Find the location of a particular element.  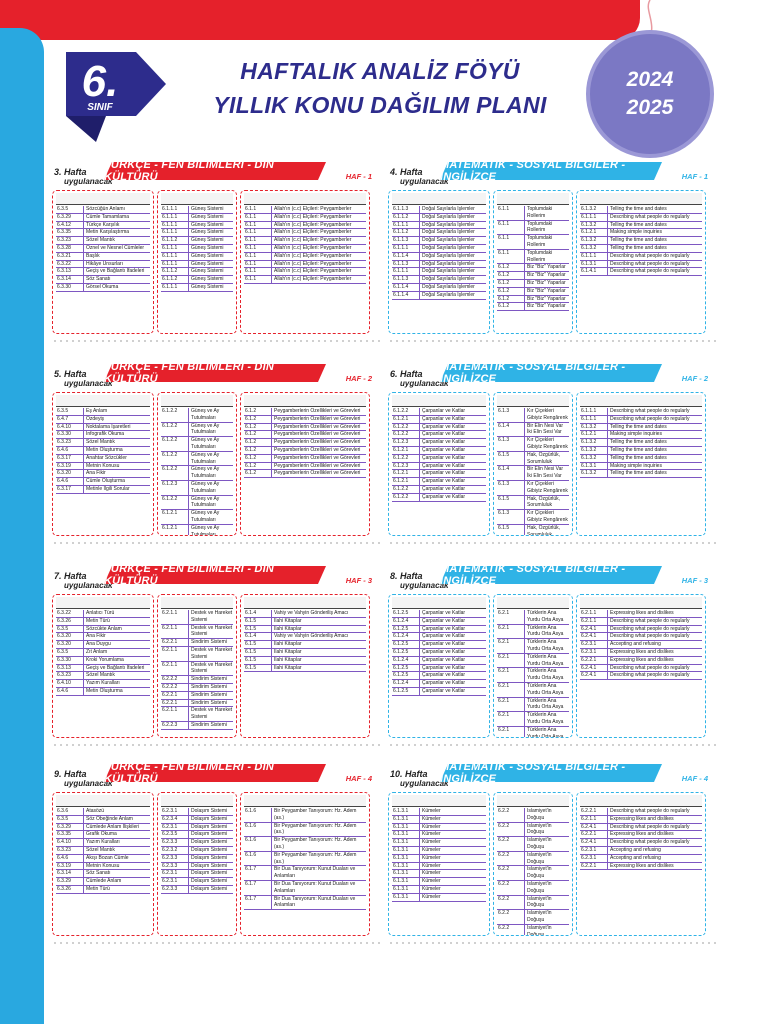

outcome-topic: Hak, Özgürlük, Sorumluluk is located at coordinates (544, 502).